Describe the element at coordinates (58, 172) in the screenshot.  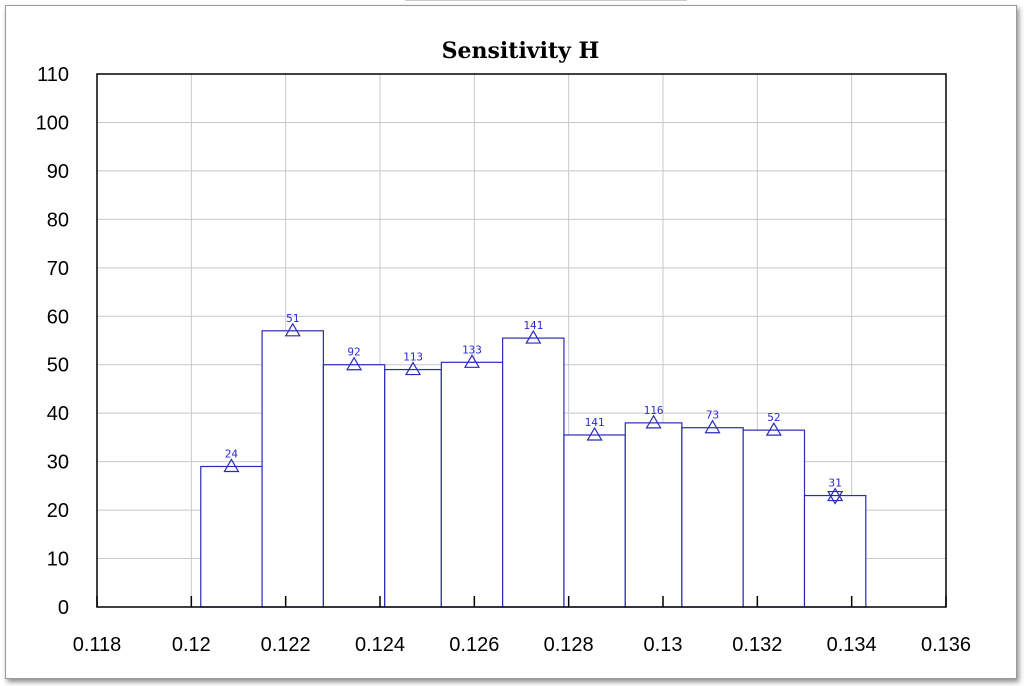
I see `y-tick-label: 90` at that location.